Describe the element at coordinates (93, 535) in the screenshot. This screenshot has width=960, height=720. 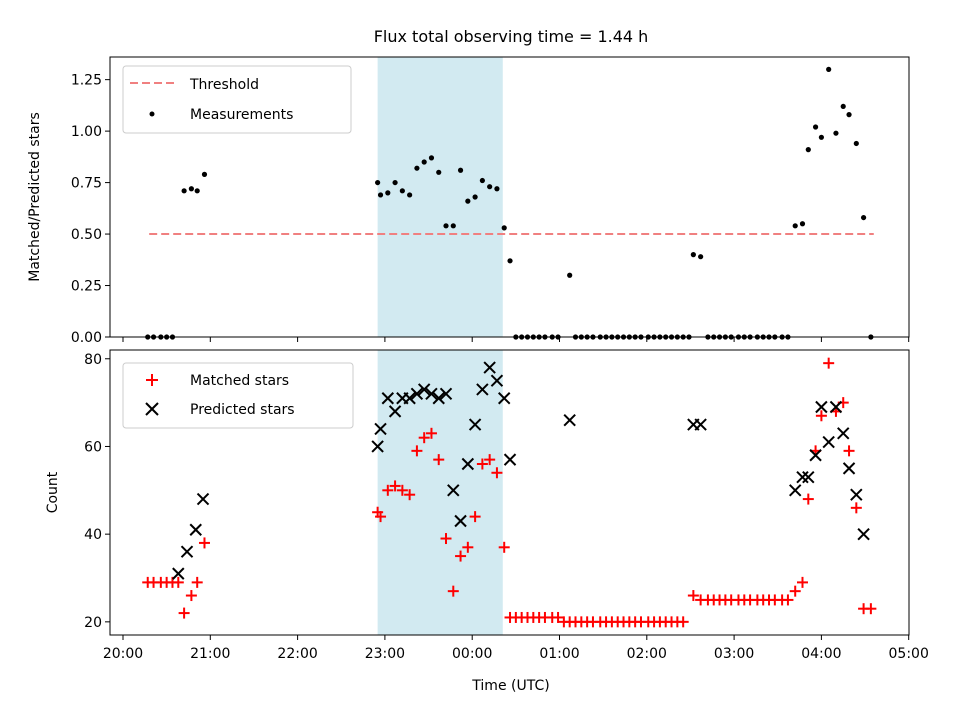
I see `bottom-ytick-label: 40` at that location.